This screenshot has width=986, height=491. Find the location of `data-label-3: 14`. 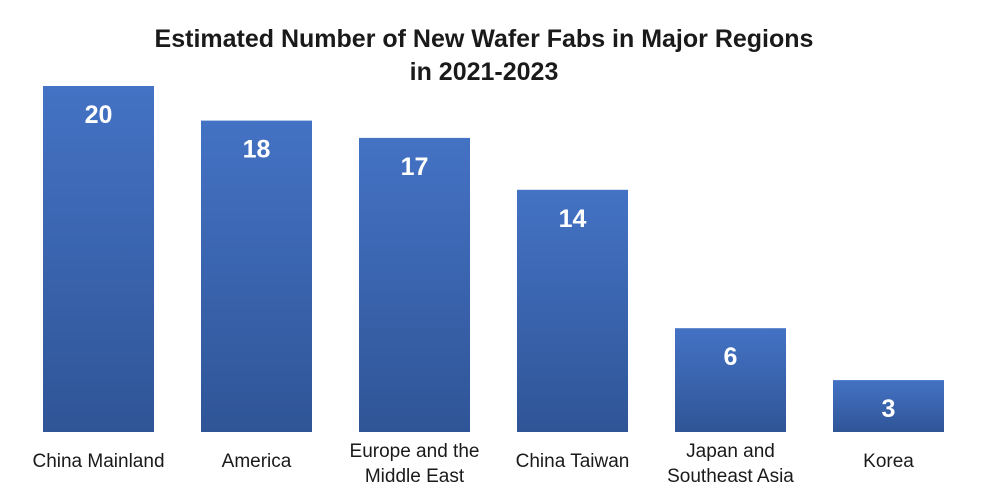

data-label-3: 14 is located at coordinates (573, 219).